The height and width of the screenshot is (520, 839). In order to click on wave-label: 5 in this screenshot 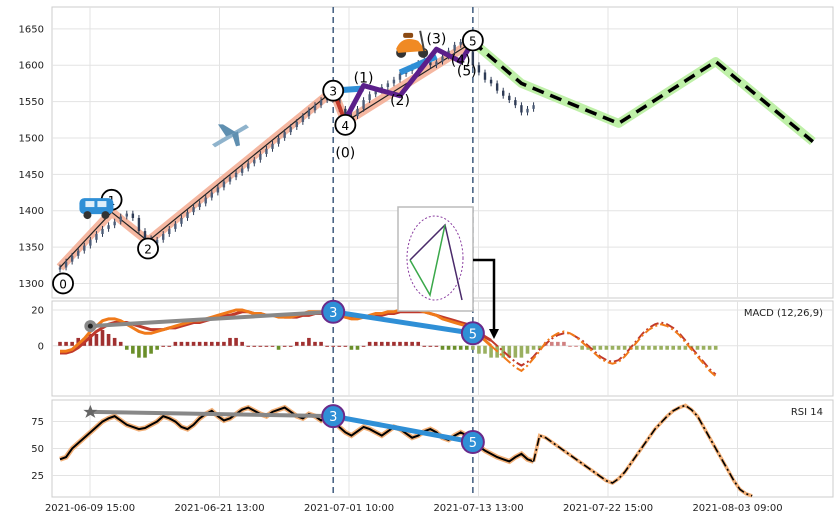, I will do `click(473, 41)`.